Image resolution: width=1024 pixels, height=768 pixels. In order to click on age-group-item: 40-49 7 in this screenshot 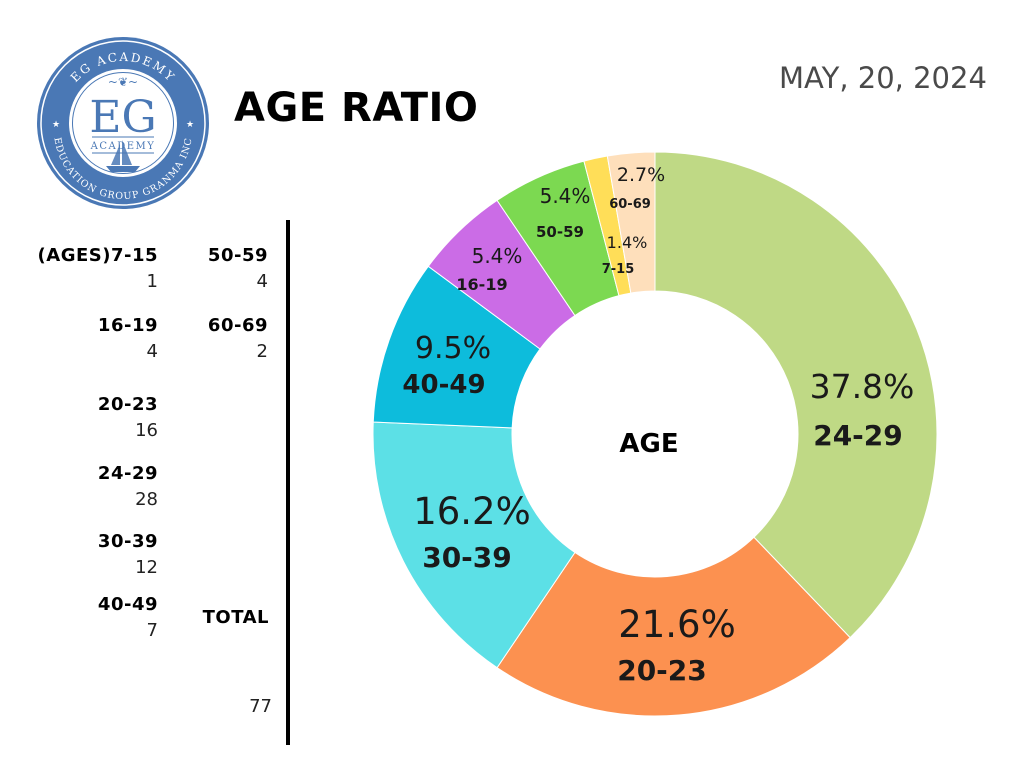, I will do `click(128, 618)`.